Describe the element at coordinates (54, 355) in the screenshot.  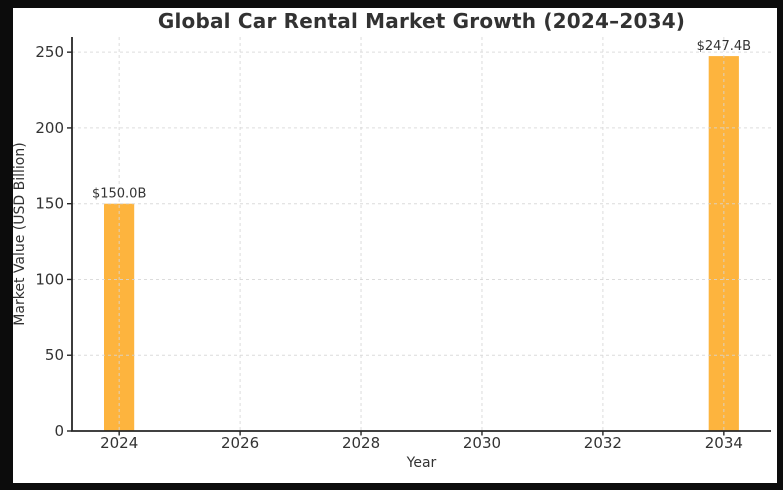
I see `y-tick-label: 50` at that location.